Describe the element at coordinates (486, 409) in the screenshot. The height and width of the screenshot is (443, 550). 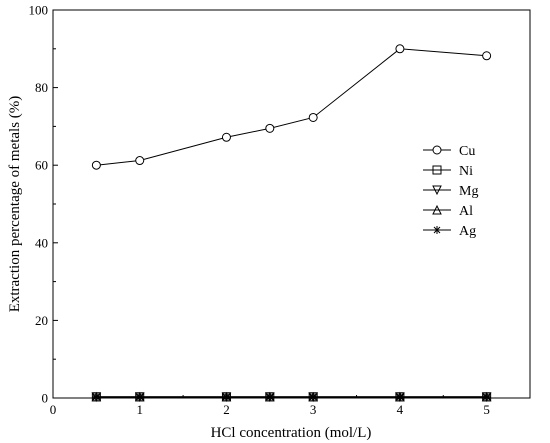
I see `x-tick-label: 5` at that location.